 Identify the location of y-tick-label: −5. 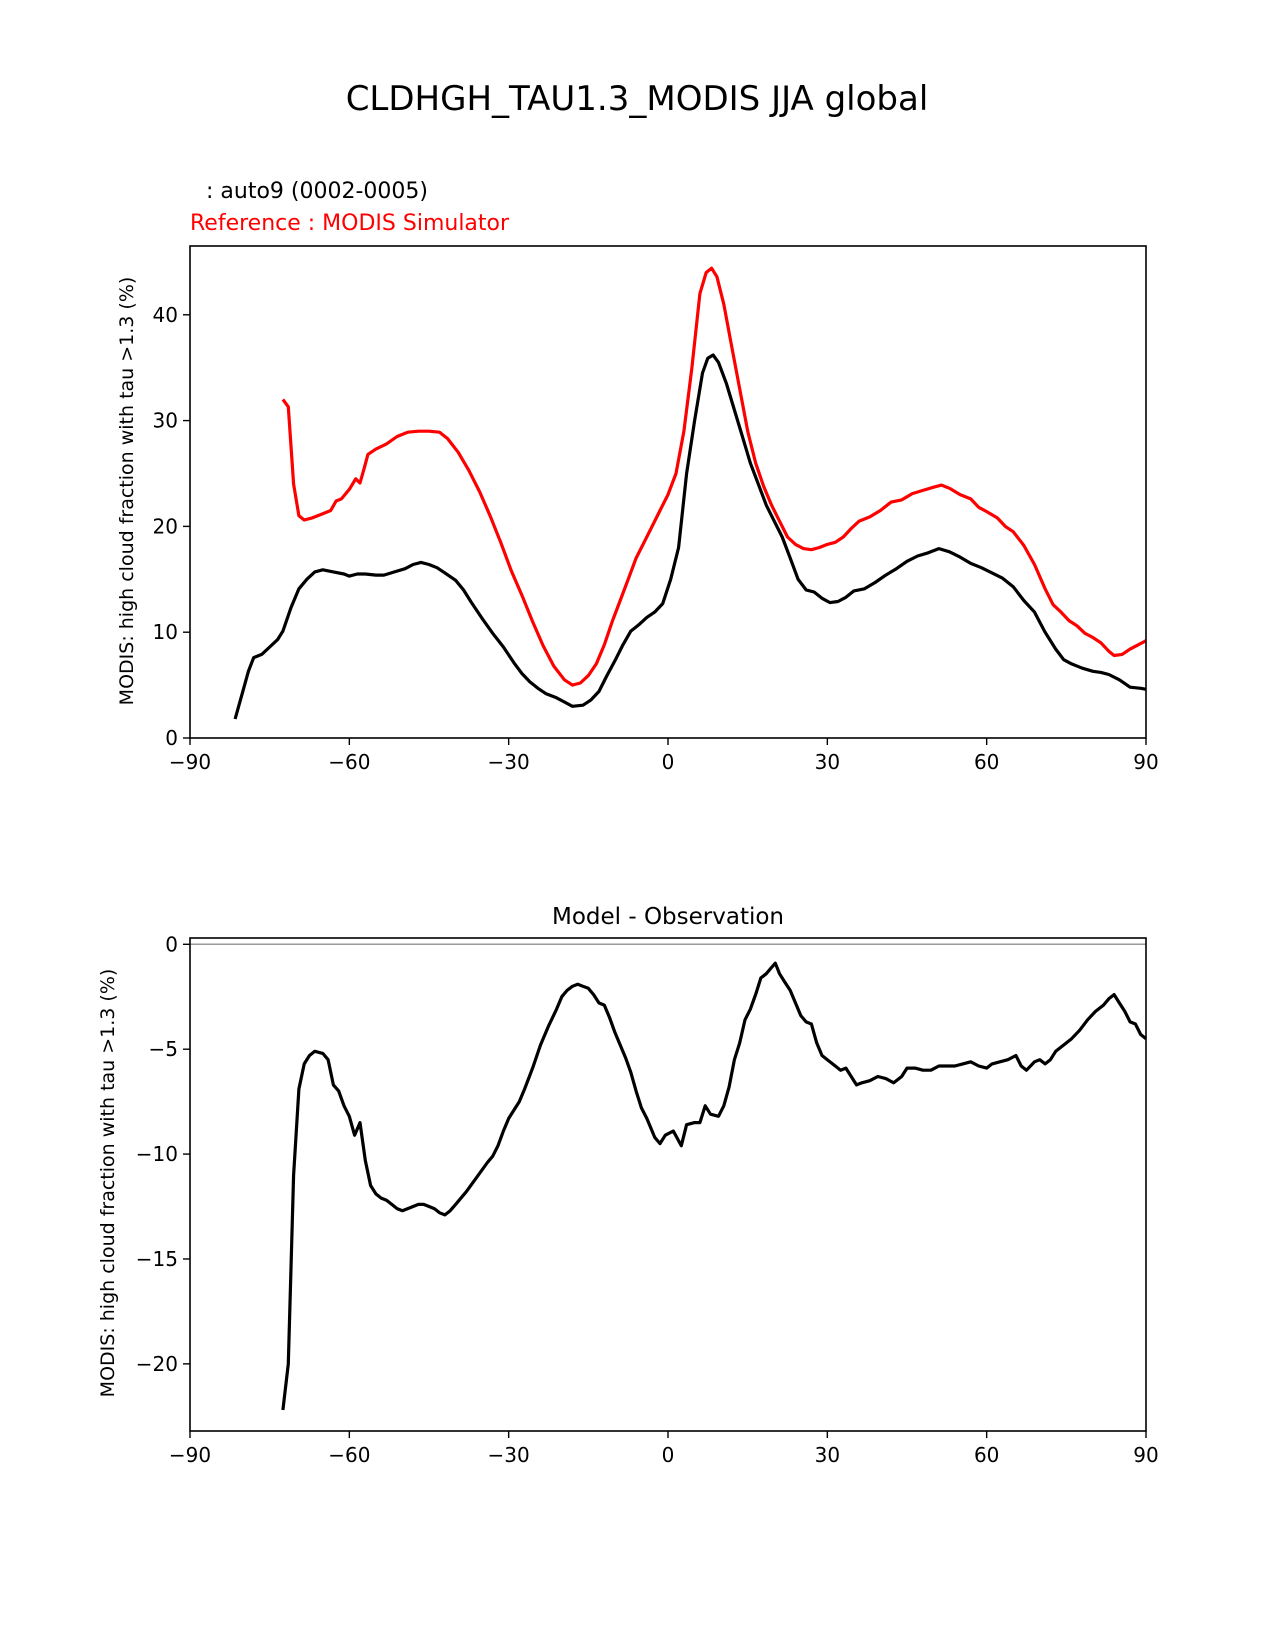
(163, 1049).